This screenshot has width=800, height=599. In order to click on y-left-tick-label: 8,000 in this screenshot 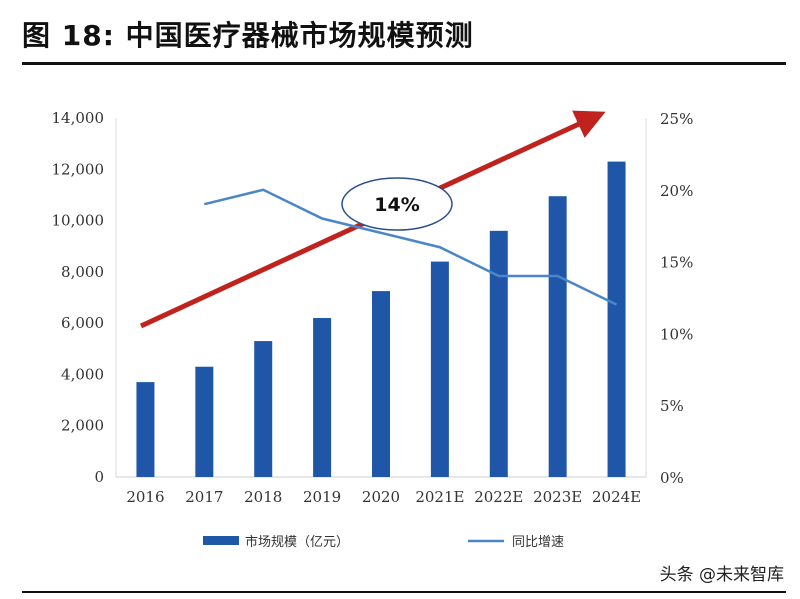, I will do `click(82, 272)`.